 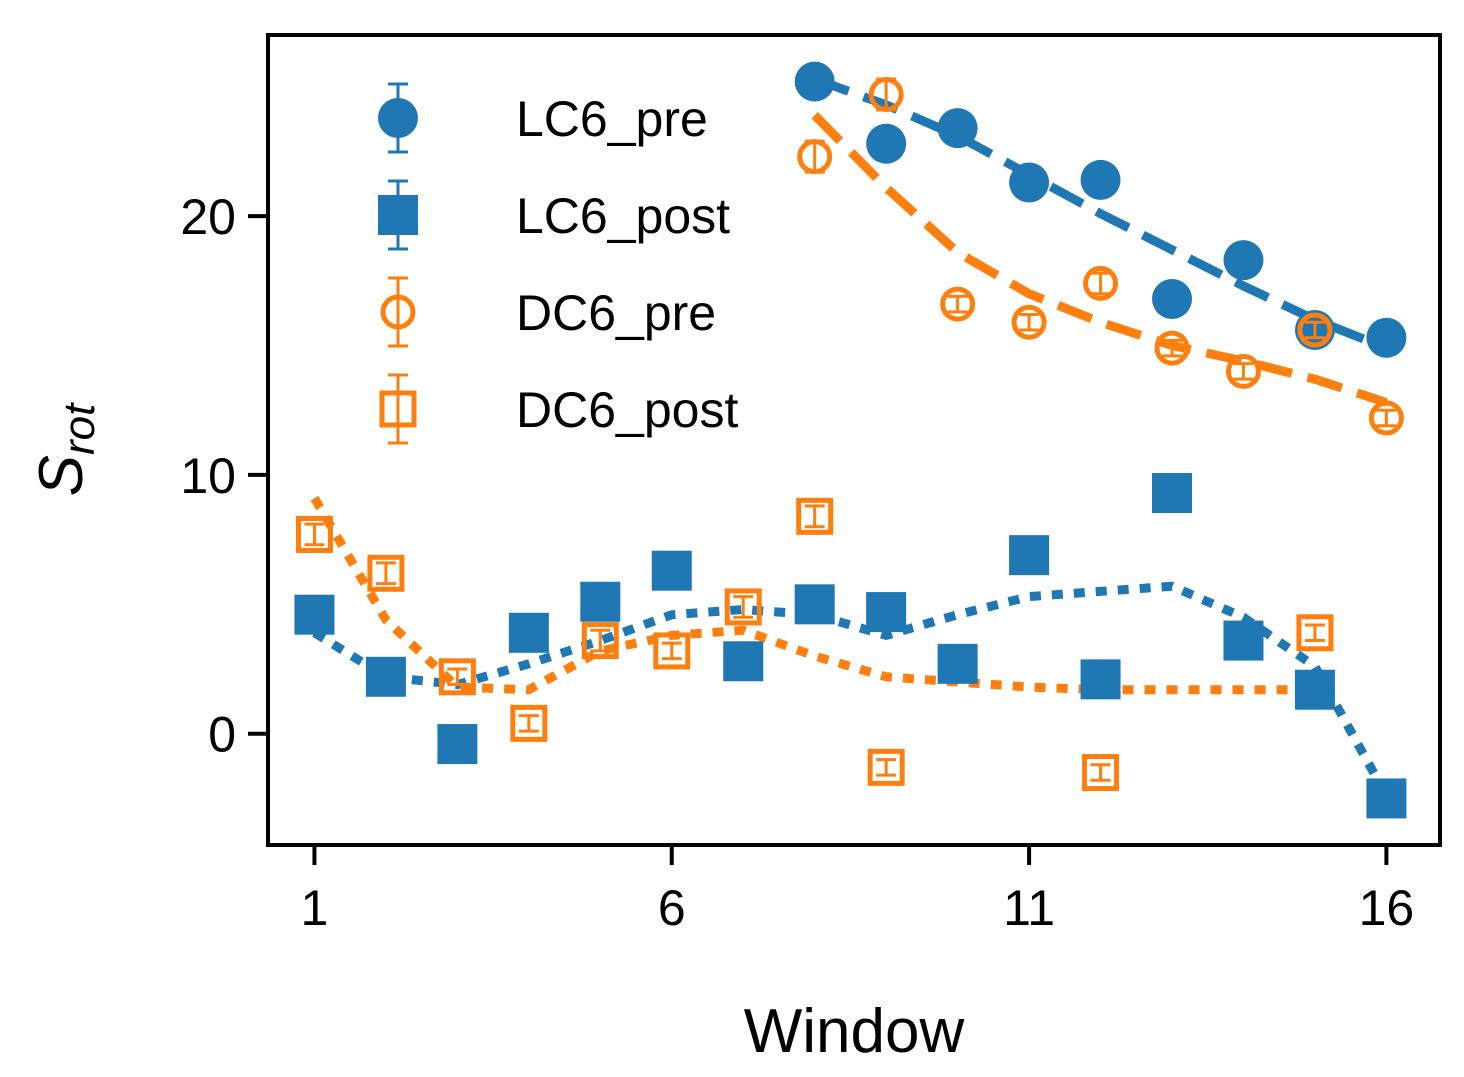 I want to click on y-tick-label-20: 20, so click(x=208, y=217).